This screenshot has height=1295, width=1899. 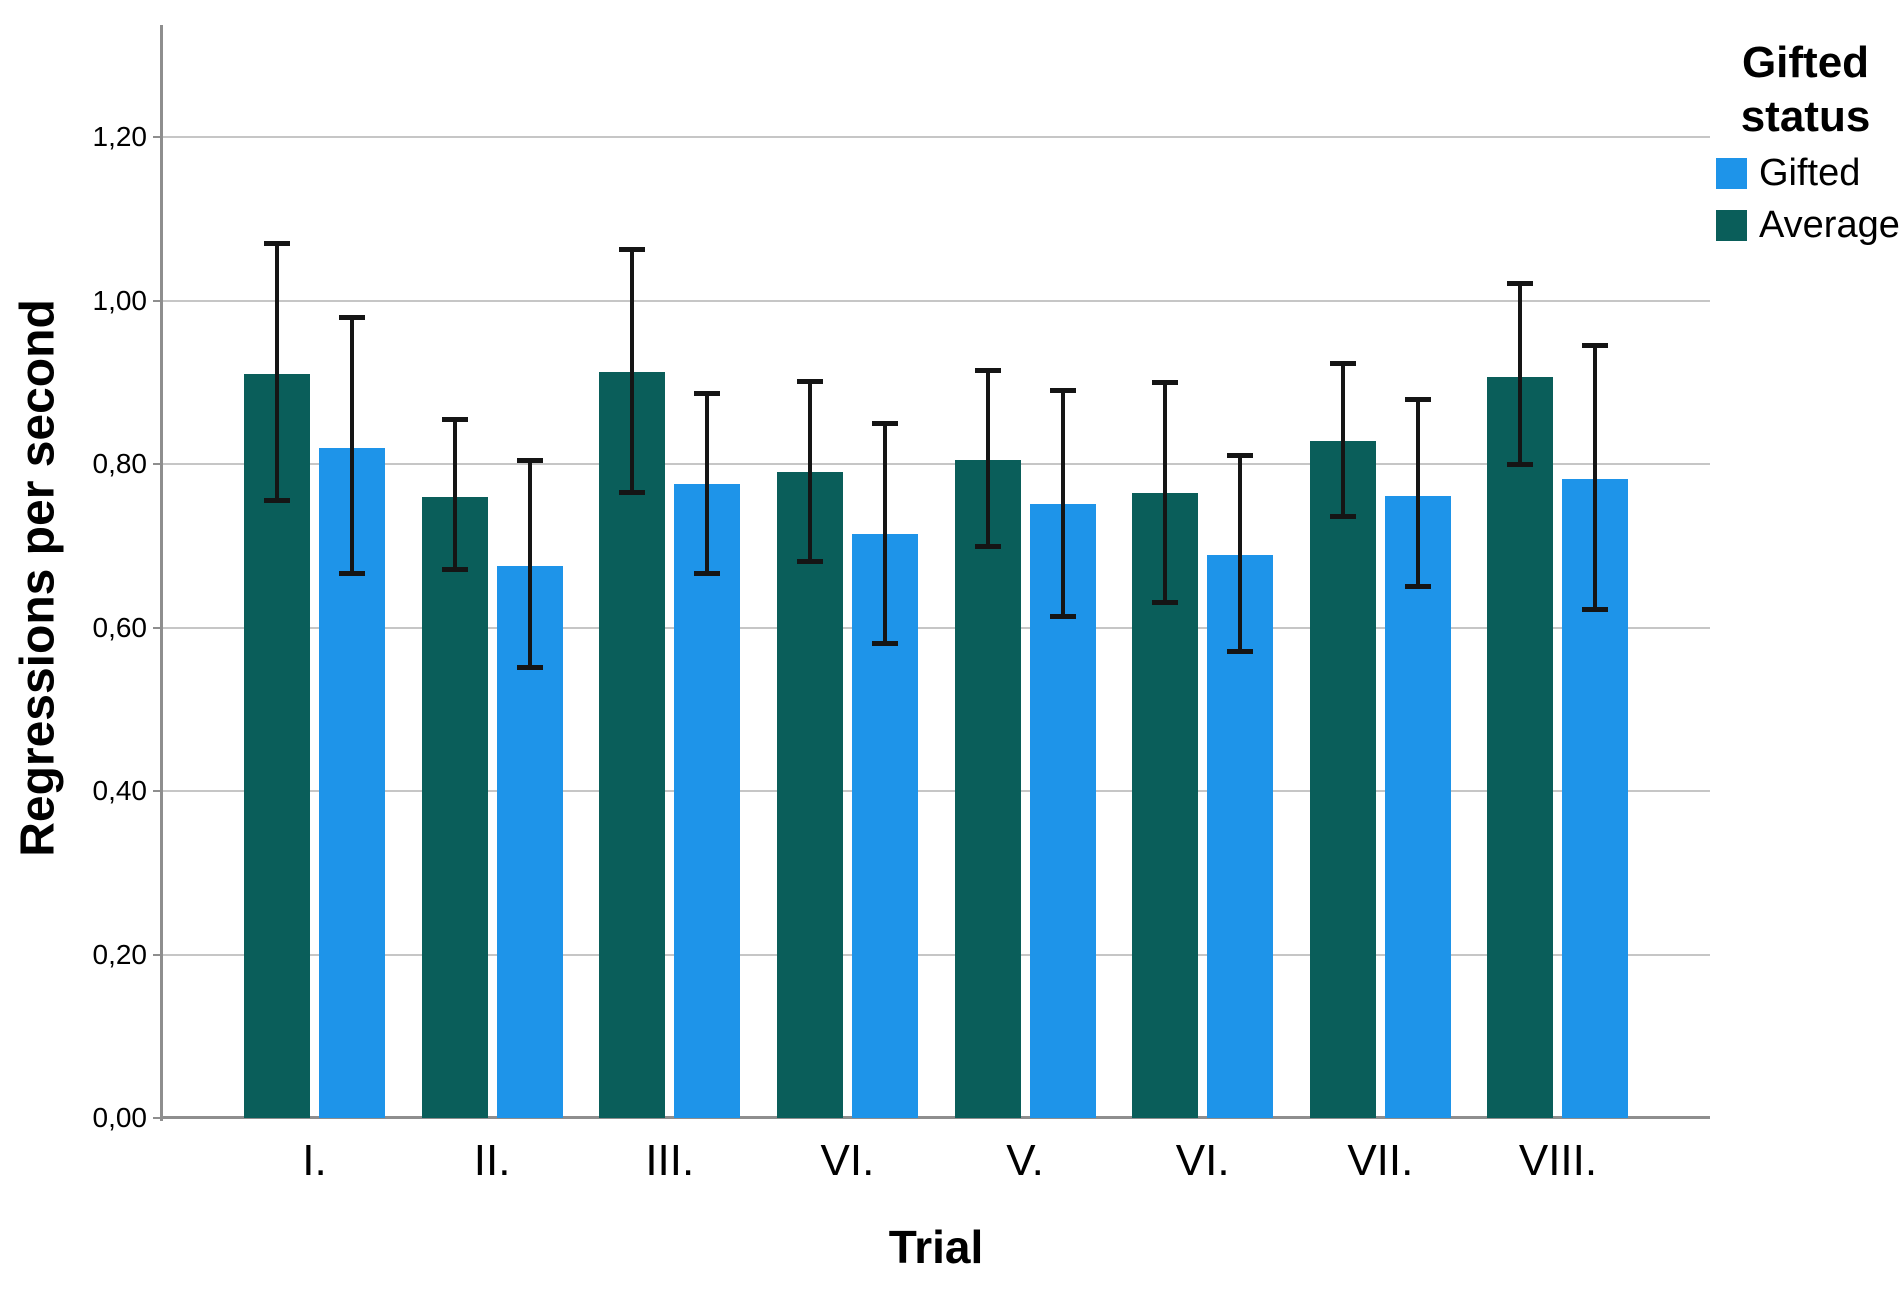 What do you see at coordinates (120, 136) in the screenshot?
I see `y-tick-label: 1,20` at bounding box center [120, 136].